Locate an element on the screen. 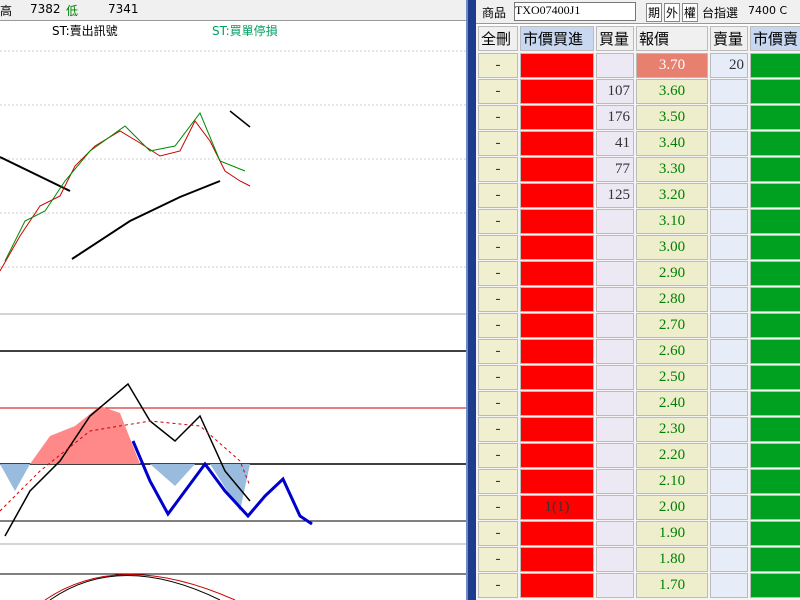 The width and height of the screenshot is (800, 600). column-header: 買量 is located at coordinates (615, 38).